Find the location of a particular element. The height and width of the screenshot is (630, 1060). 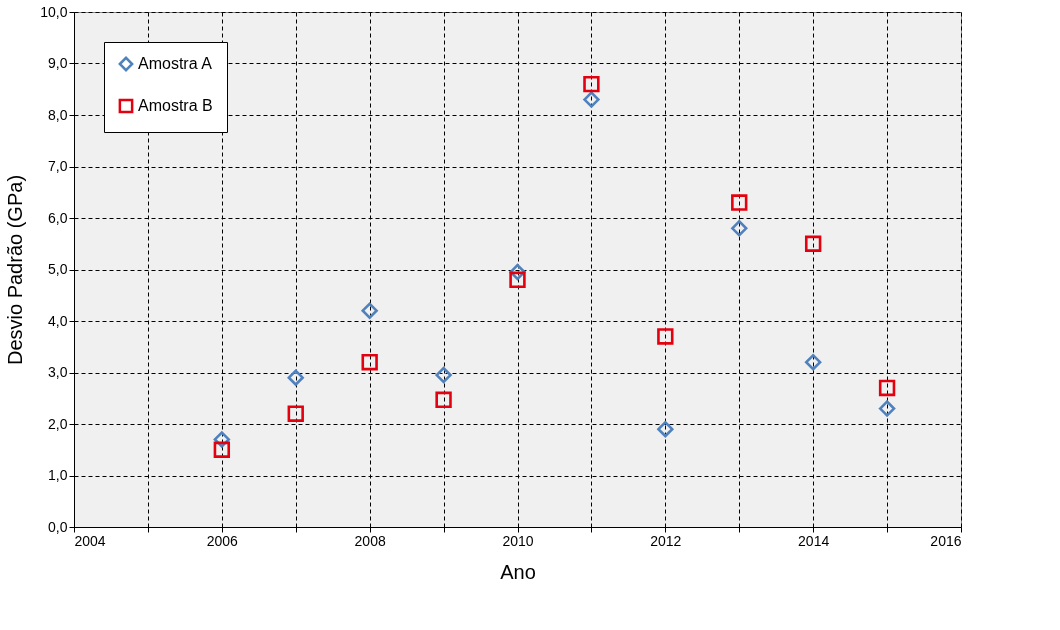

x-tick-label: 2014 is located at coordinates (814, 540).